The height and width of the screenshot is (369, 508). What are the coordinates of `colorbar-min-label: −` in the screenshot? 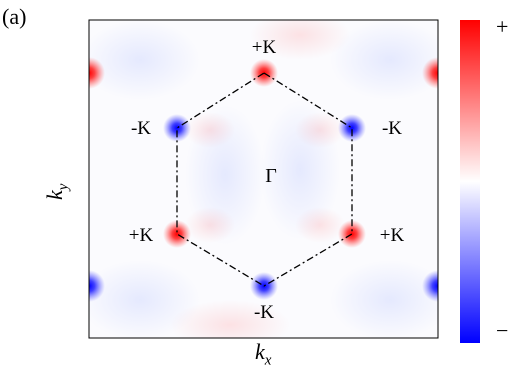 It's located at (502, 330).